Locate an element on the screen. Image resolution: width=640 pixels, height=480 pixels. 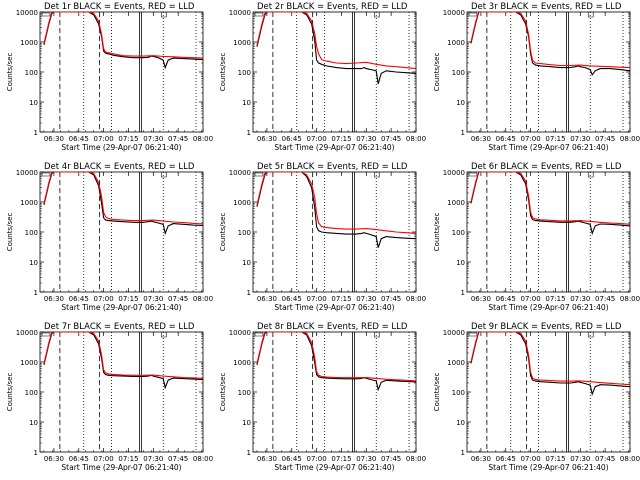
chart-title: Det 1r BLACK = Events, RED = LLD is located at coordinates (119, 7).